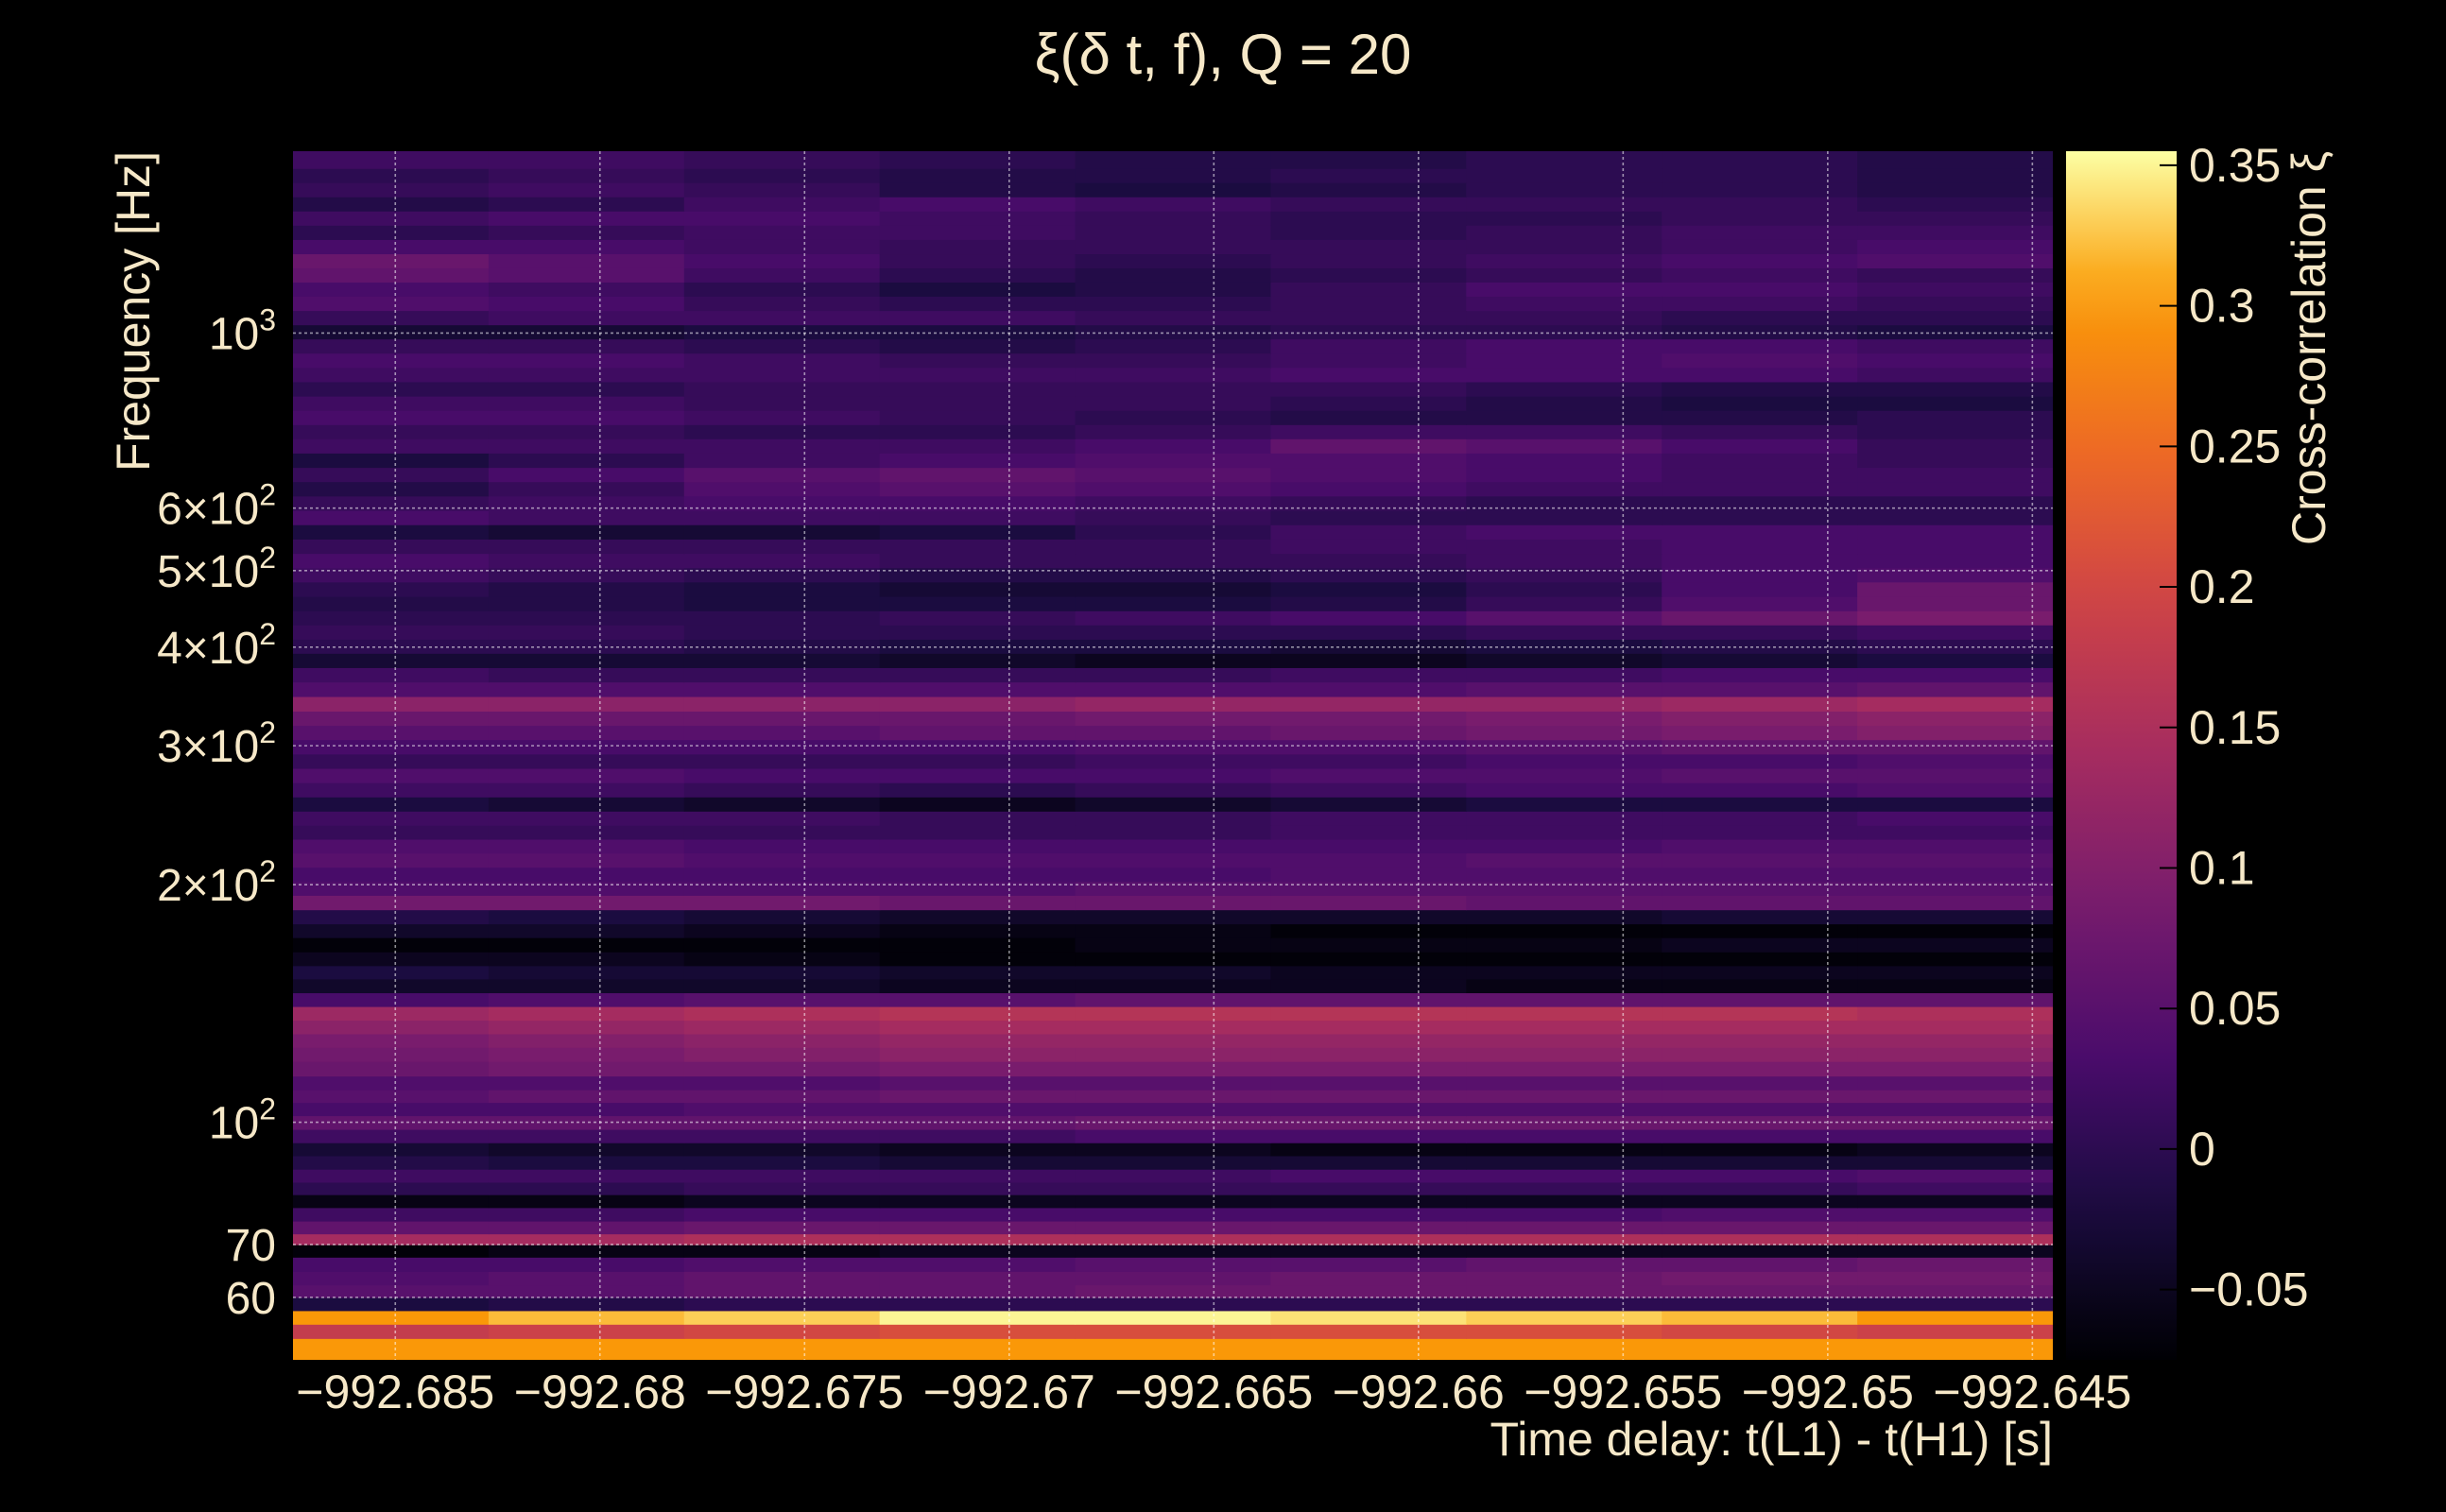 This screenshot has height=1512, width=2446. Describe the element at coordinates (1224, 54) in the screenshot. I see `chart-title: ξ(δ t, f), Q = 20` at that location.